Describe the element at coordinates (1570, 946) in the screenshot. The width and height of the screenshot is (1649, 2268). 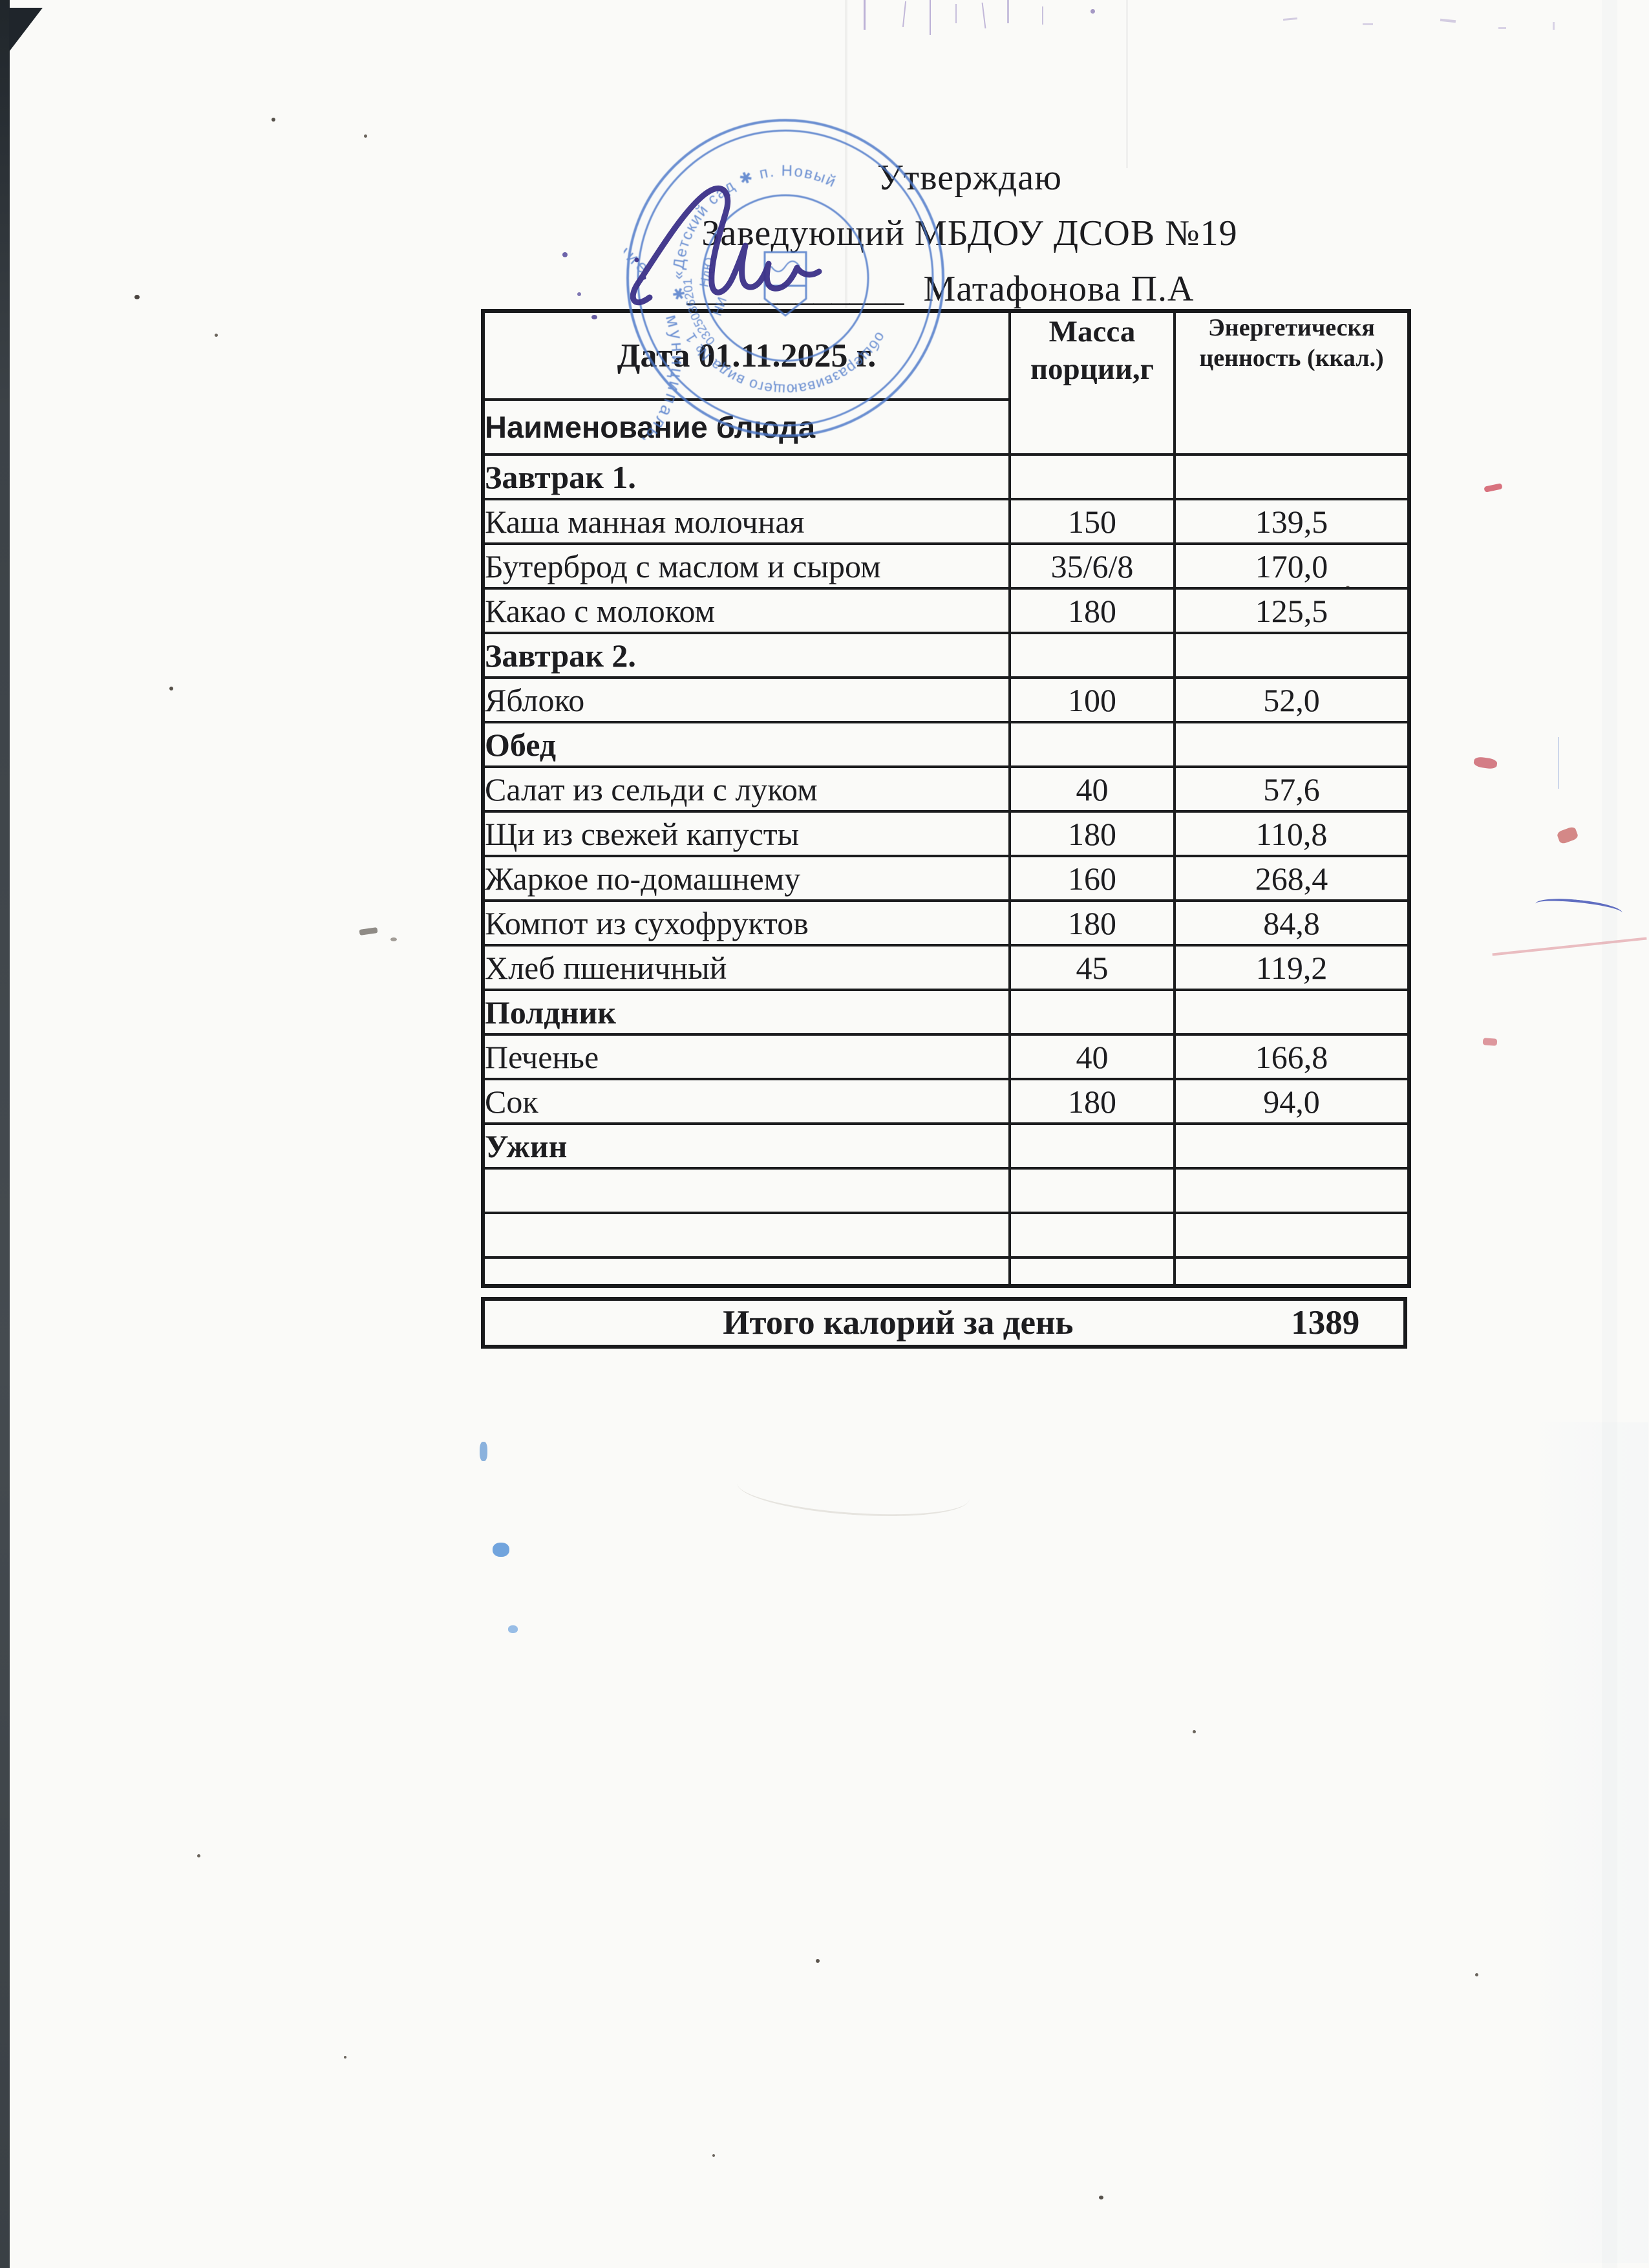
I see `red-pen-streak` at that location.